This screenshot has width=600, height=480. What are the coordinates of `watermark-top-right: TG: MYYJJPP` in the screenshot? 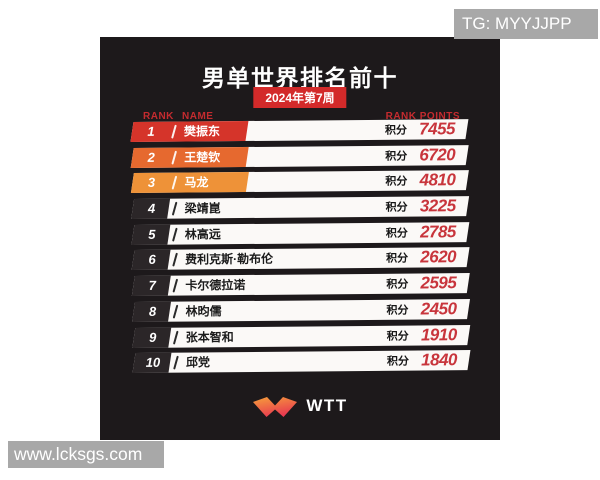 It's located at (526, 24).